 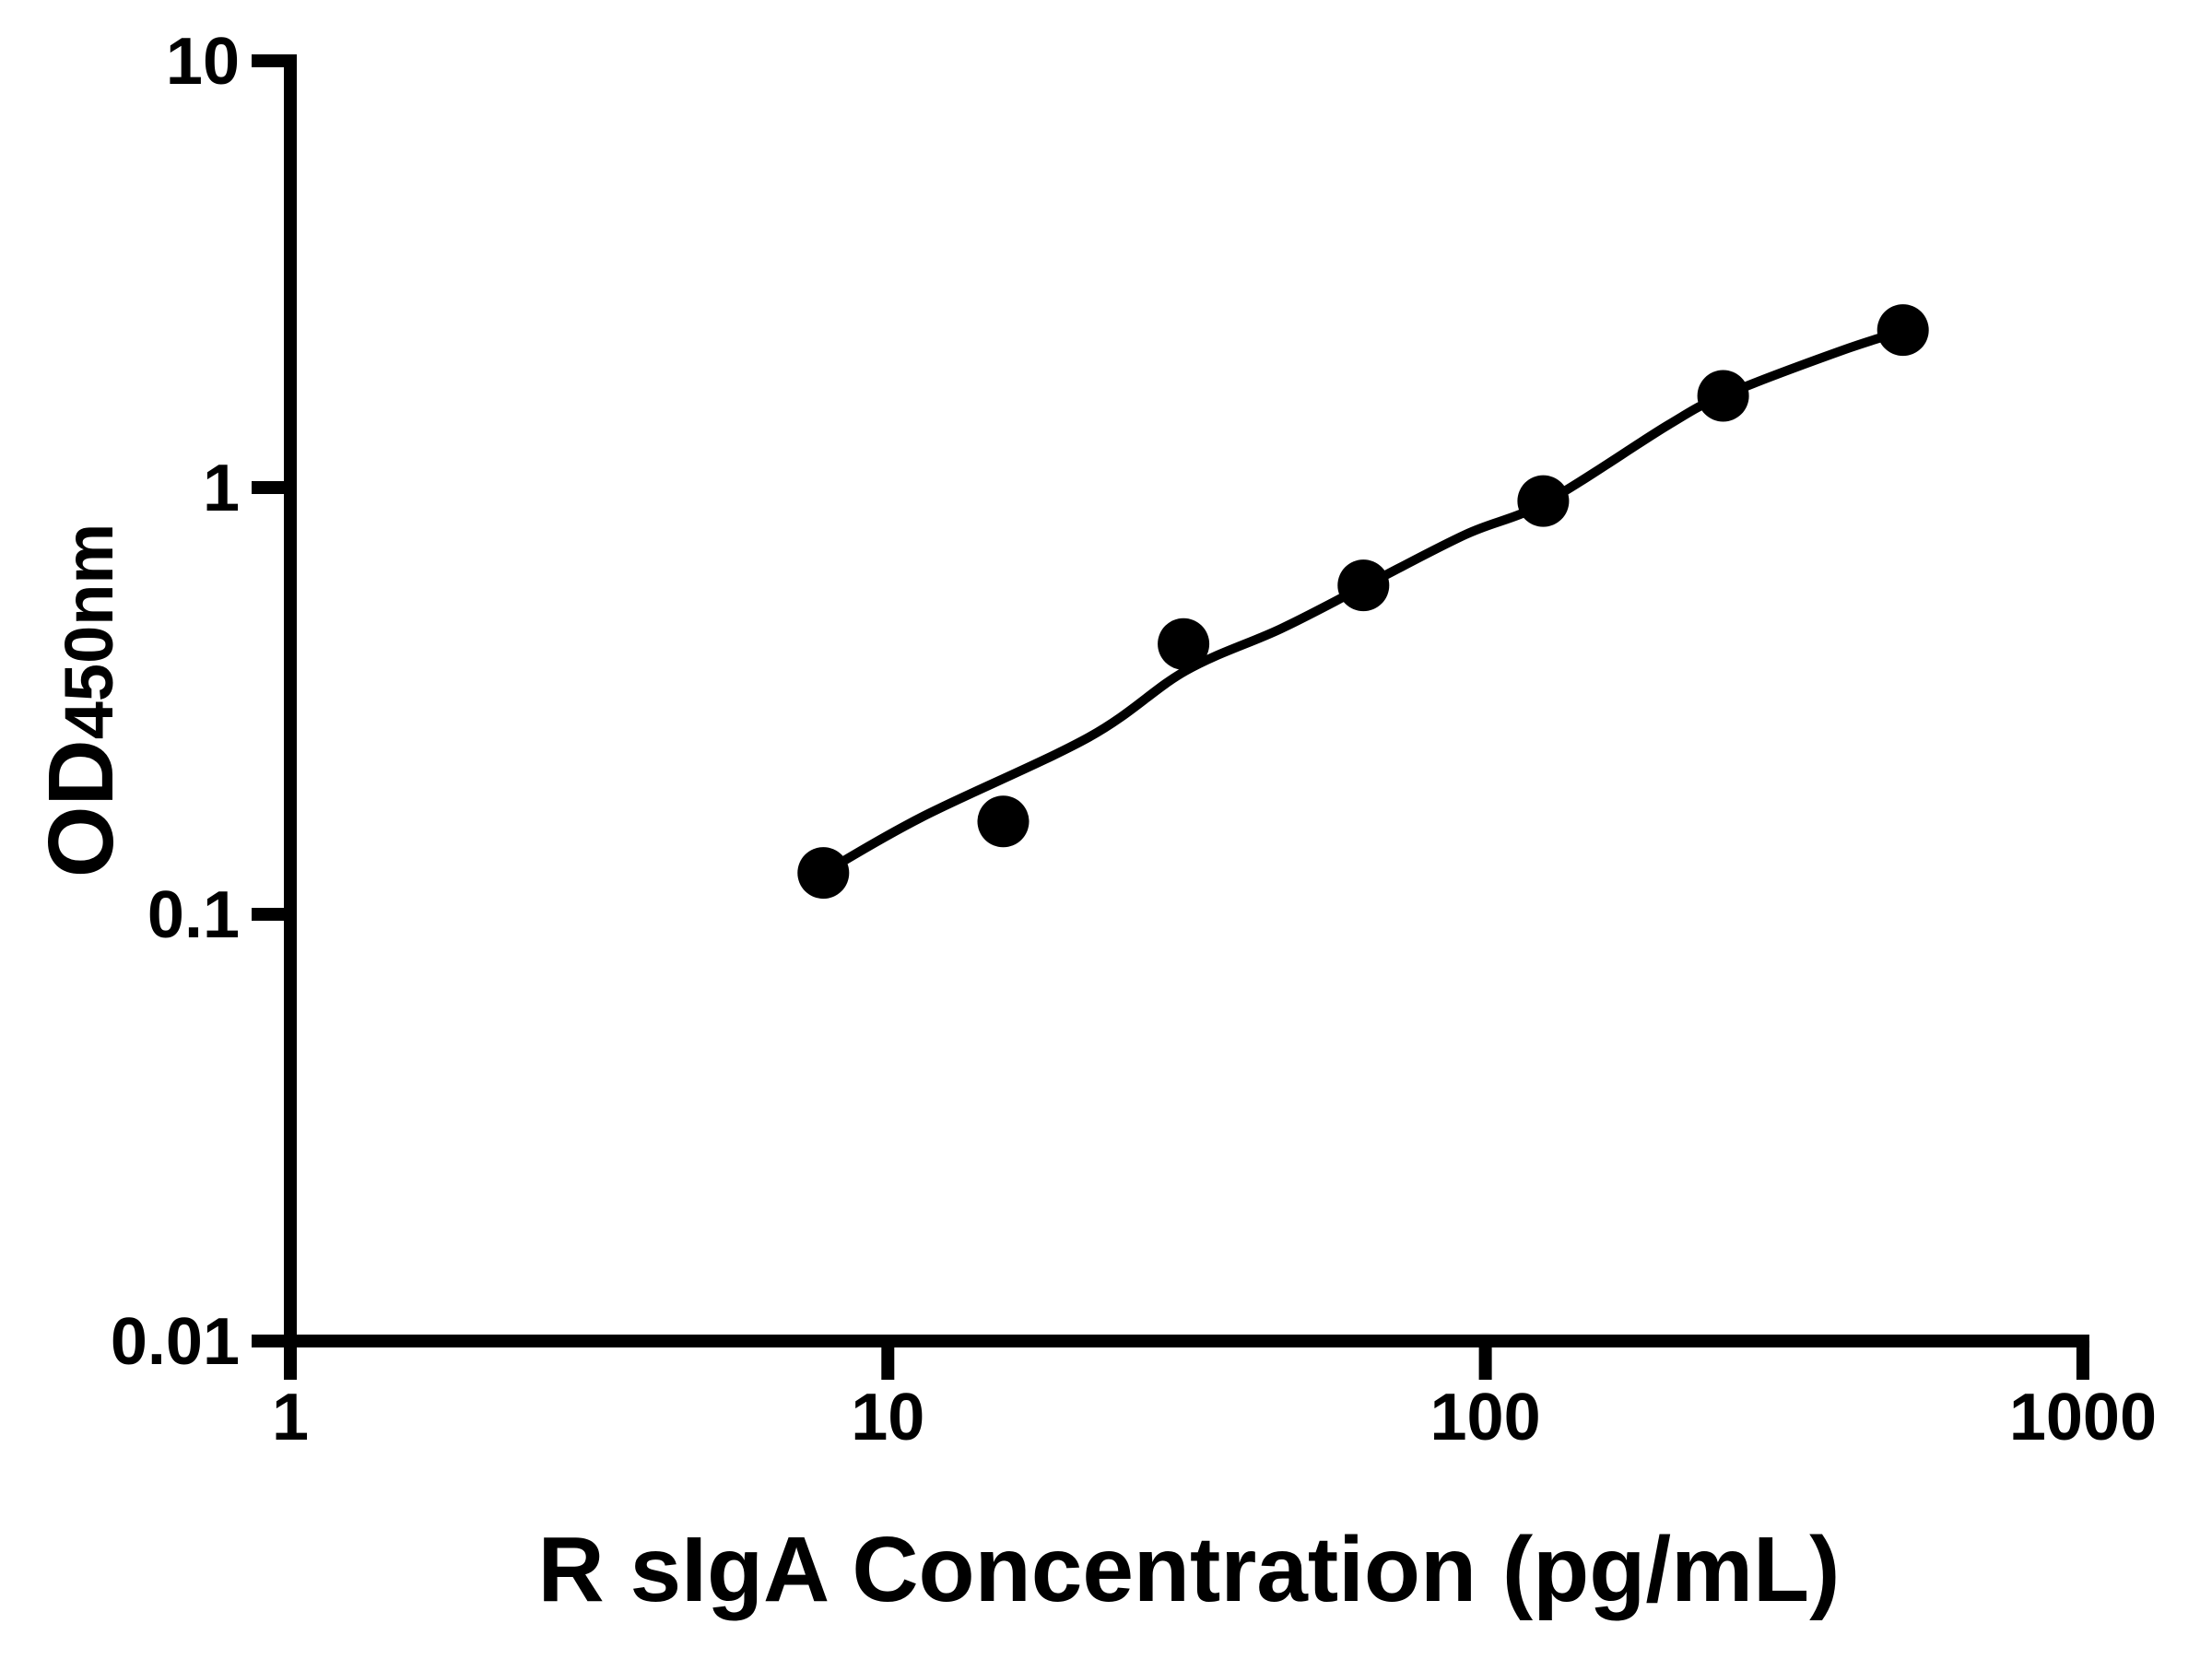 What do you see at coordinates (2083, 1417) in the screenshot?
I see `x-tick-label: 1000` at bounding box center [2083, 1417].